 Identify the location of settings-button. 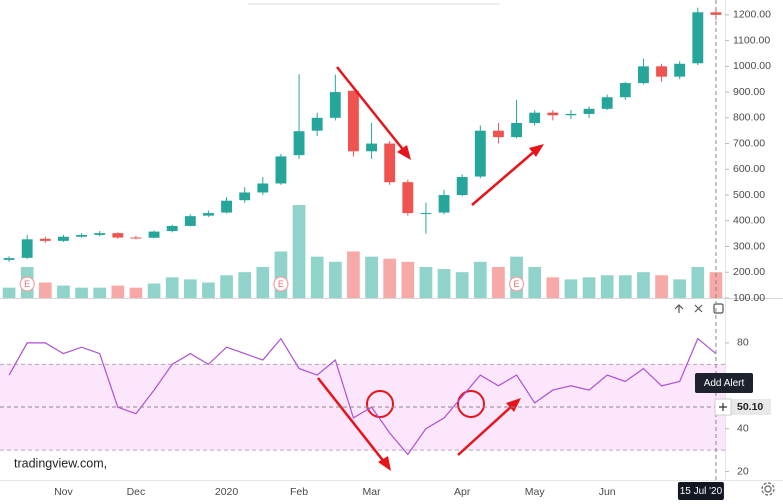
(768, 489).